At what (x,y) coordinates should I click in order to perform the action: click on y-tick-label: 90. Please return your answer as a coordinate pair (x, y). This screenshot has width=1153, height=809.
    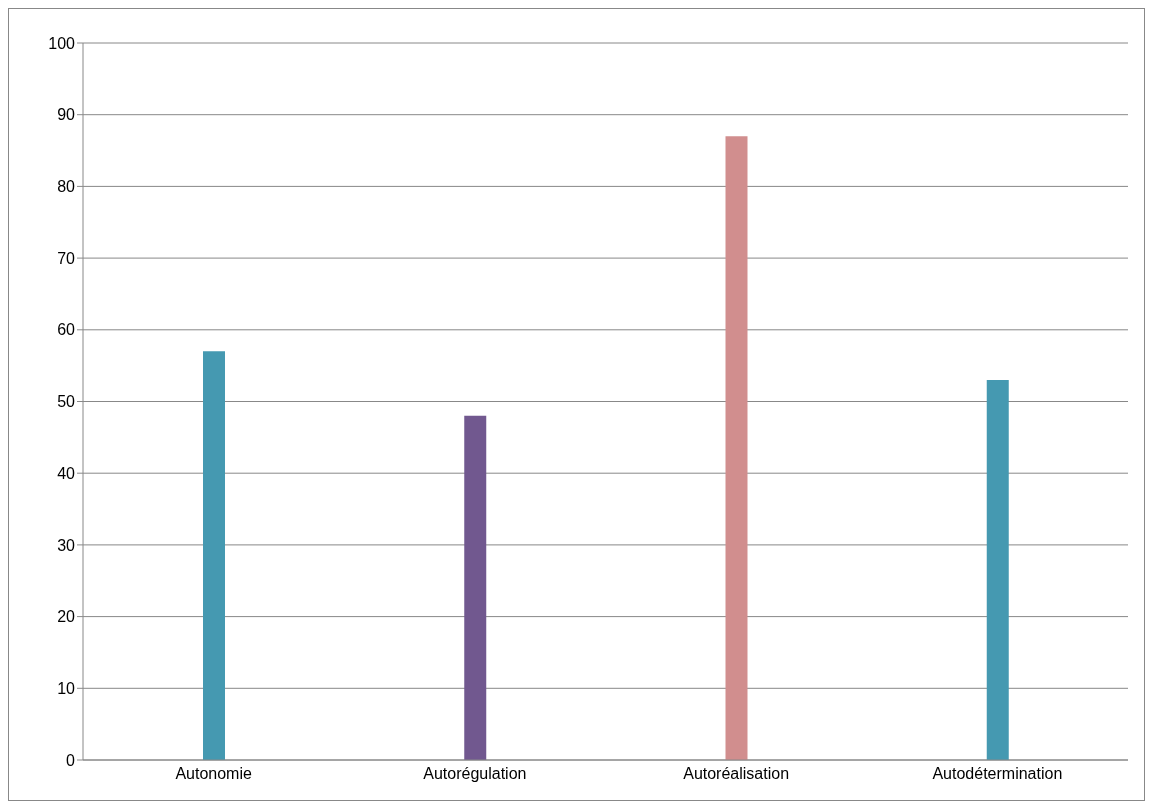
    Looking at the image, I should click on (66, 115).